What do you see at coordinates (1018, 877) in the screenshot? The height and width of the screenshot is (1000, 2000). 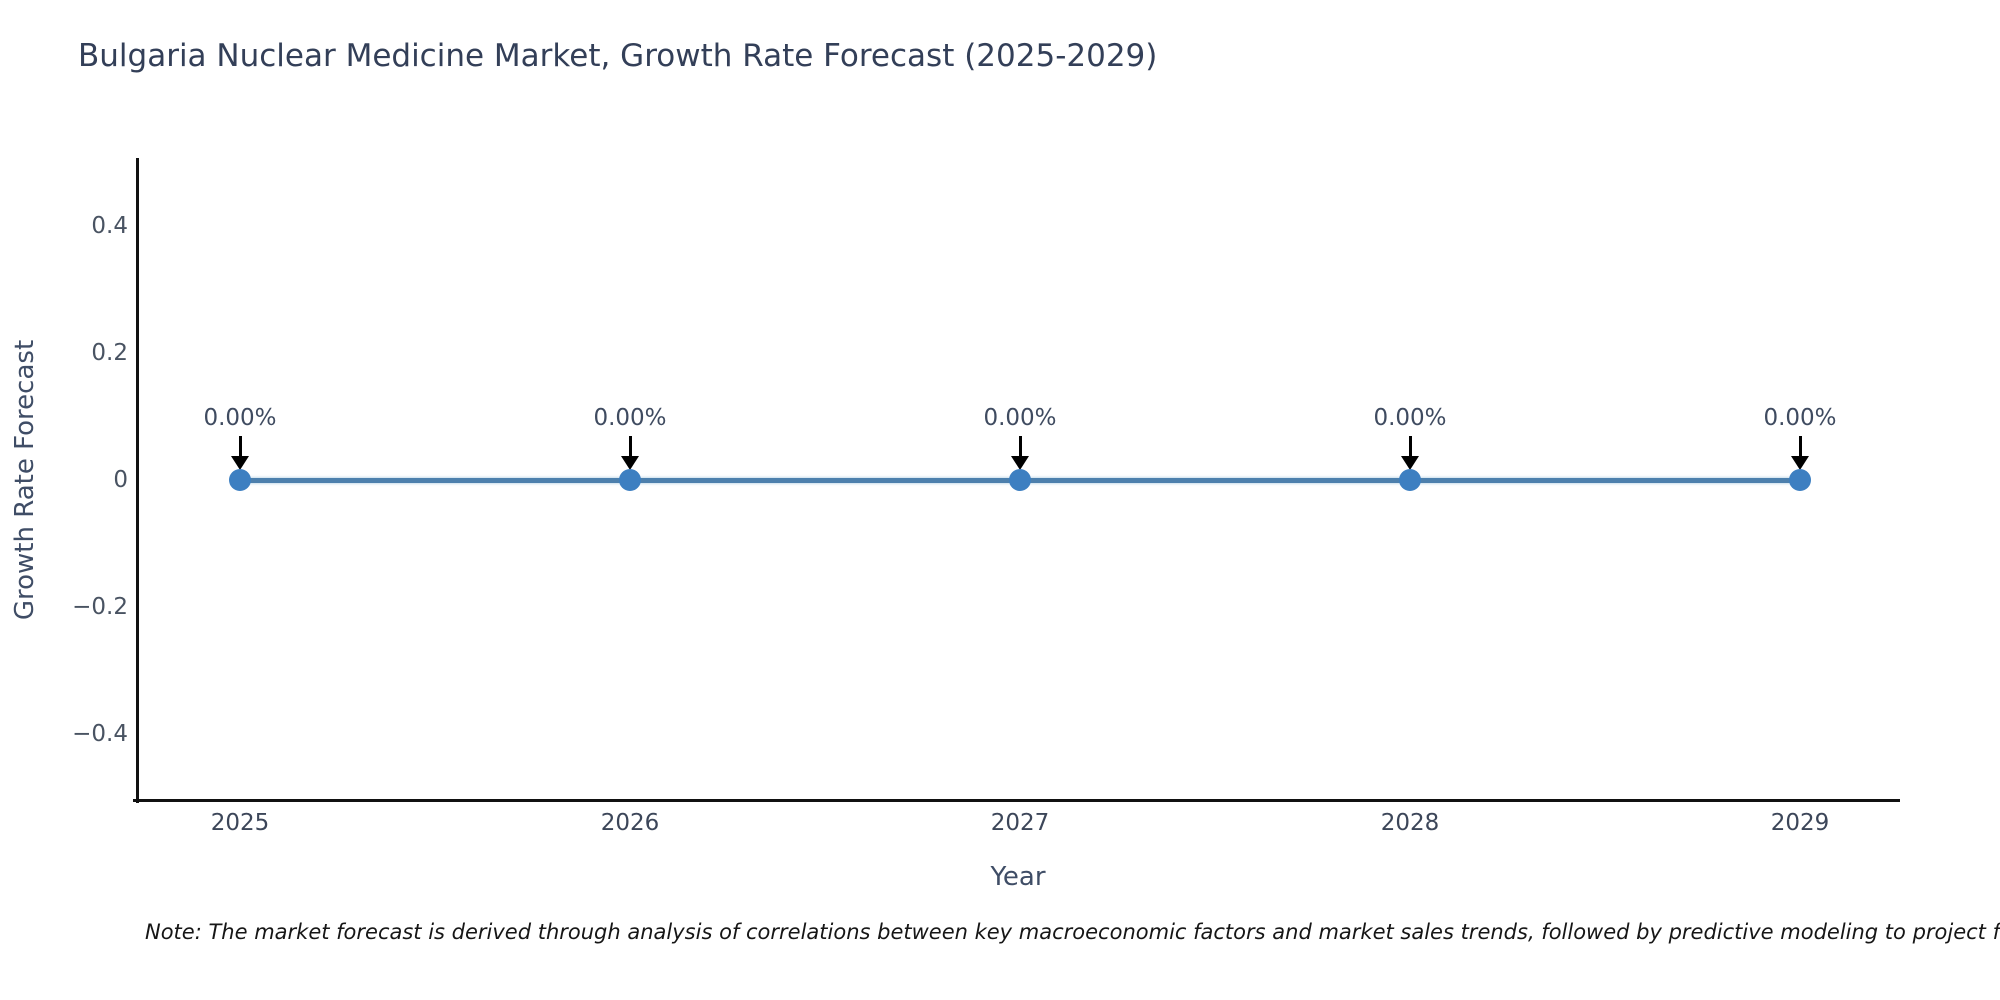 I see `x-axis-label: Year` at bounding box center [1018, 877].